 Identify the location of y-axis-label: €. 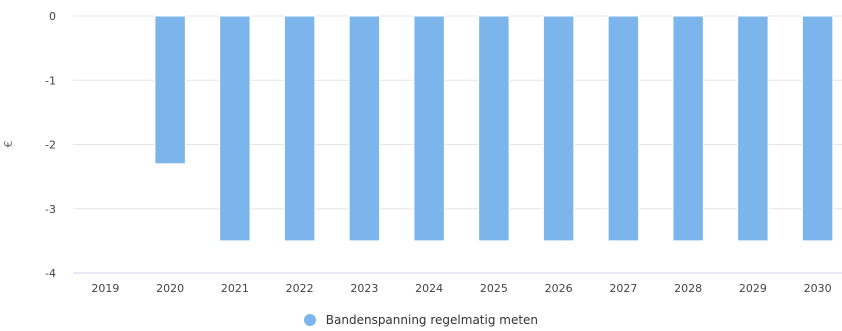
(8, 144).